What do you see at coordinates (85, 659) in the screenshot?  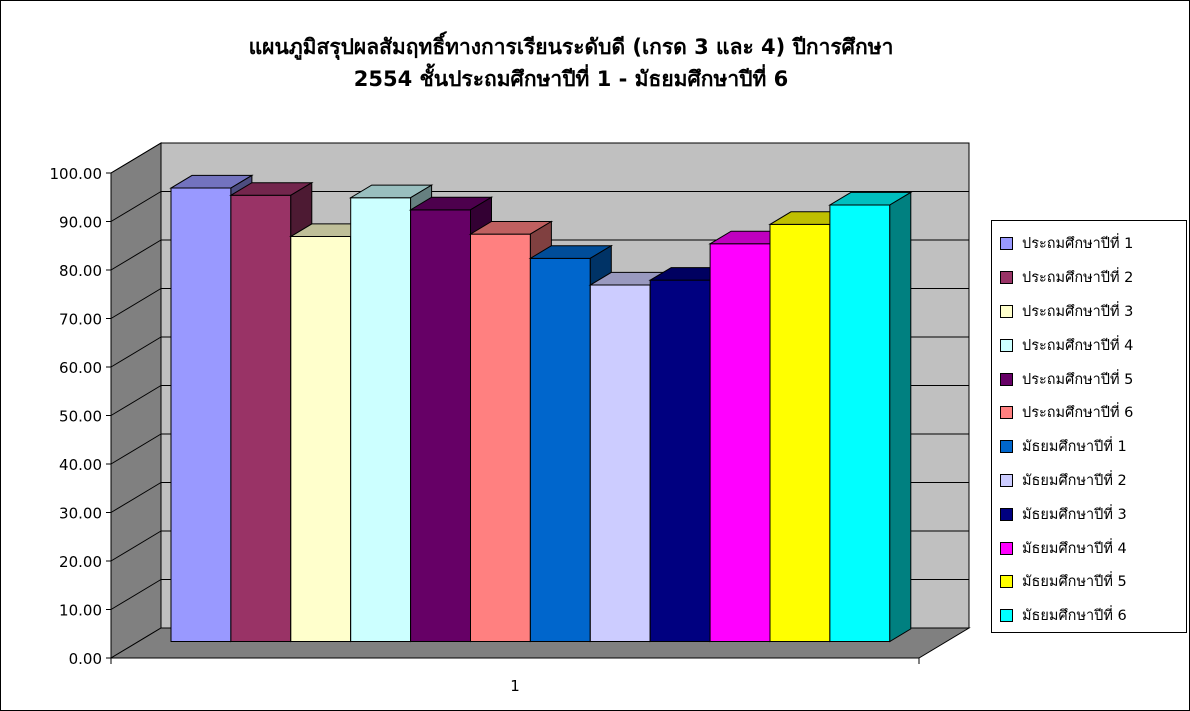 I see `y-tick-label: 0.00` at bounding box center [85, 659].